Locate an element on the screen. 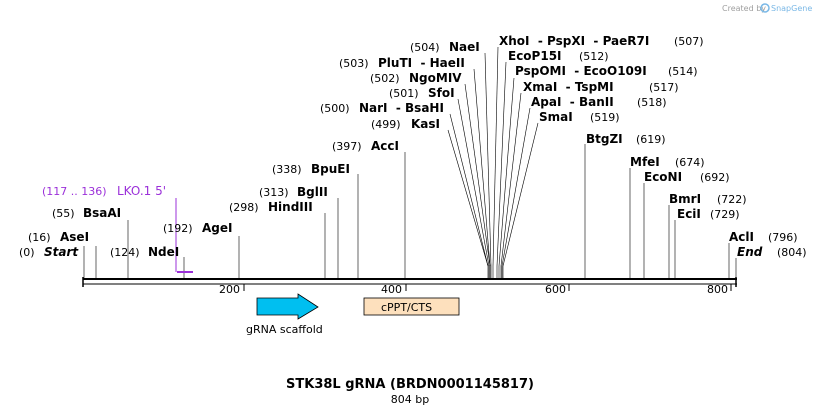 This screenshot has height=415, width=820. leader-naei is located at coordinates (488, 159).